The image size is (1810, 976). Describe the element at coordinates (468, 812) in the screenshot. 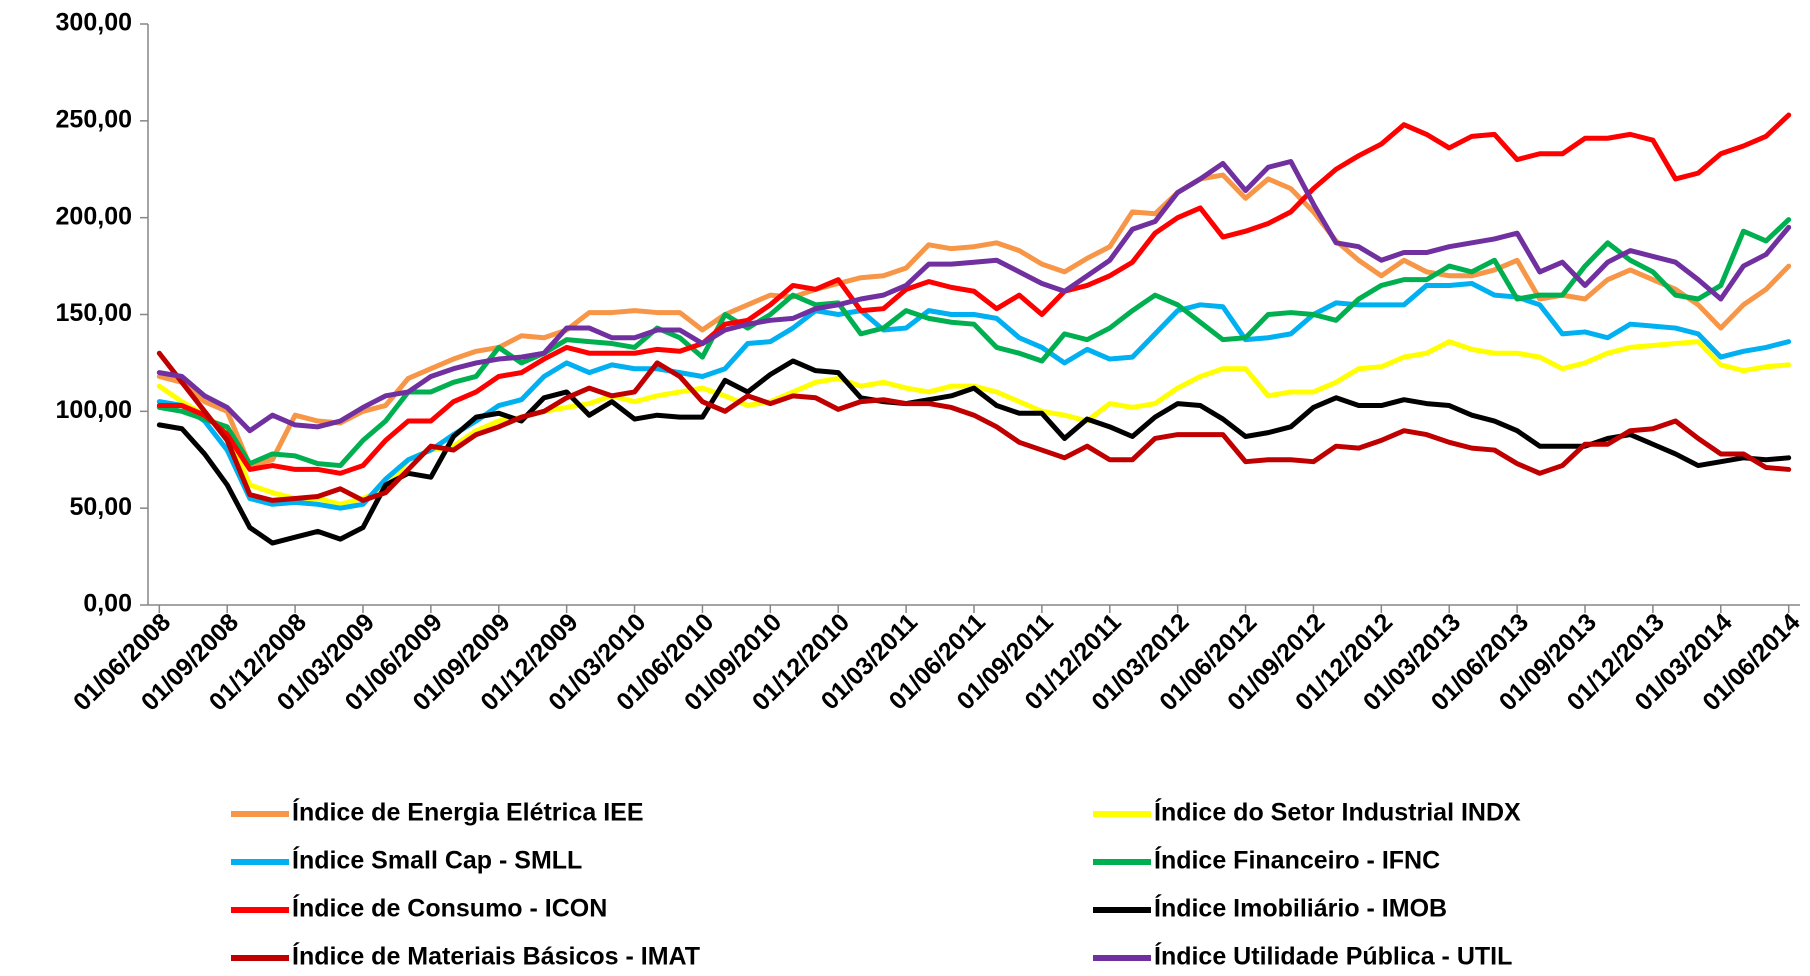

I see `legend-label: Índice de Energia Elétrica IEE` at that location.